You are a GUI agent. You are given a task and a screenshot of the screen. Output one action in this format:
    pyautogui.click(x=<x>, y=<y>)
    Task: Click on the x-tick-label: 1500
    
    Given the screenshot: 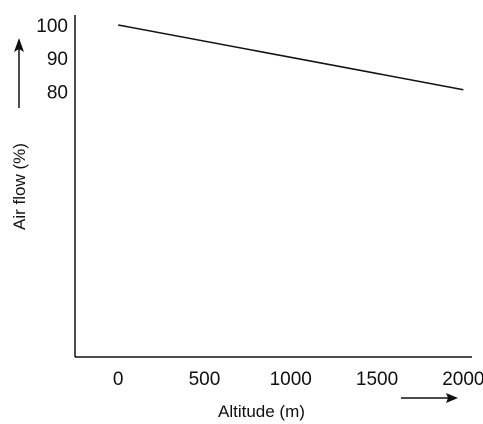 What is the action you would take?
    pyautogui.click(x=377, y=379)
    